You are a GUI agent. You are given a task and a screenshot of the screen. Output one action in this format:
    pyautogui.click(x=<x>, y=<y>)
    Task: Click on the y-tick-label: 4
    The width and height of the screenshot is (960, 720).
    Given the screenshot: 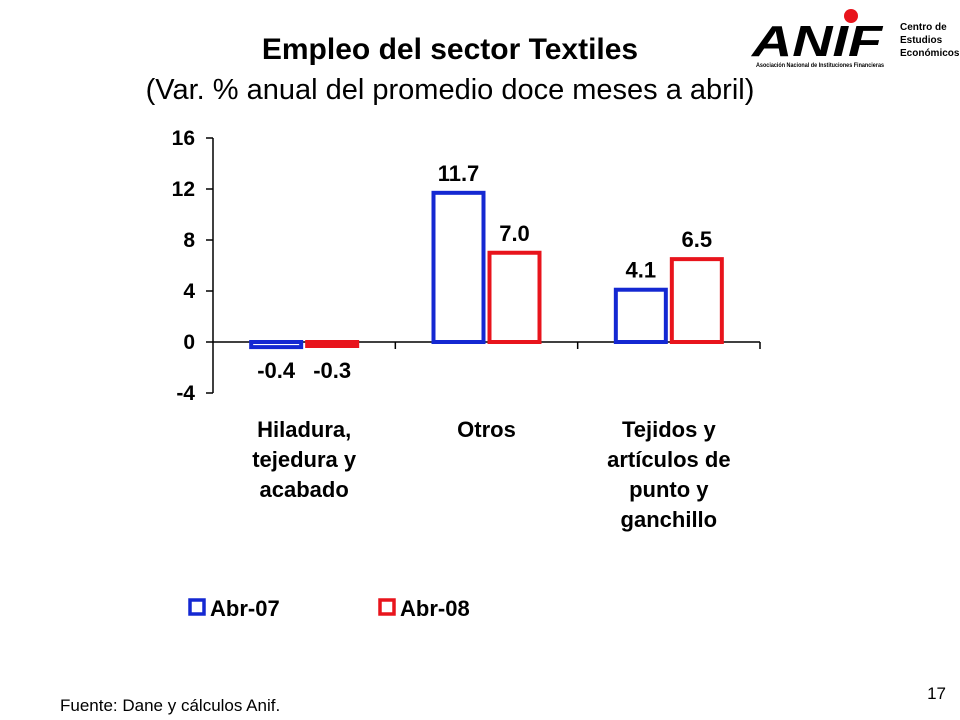 What is the action you would take?
    pyautogui.click(x=189, y=291)
    